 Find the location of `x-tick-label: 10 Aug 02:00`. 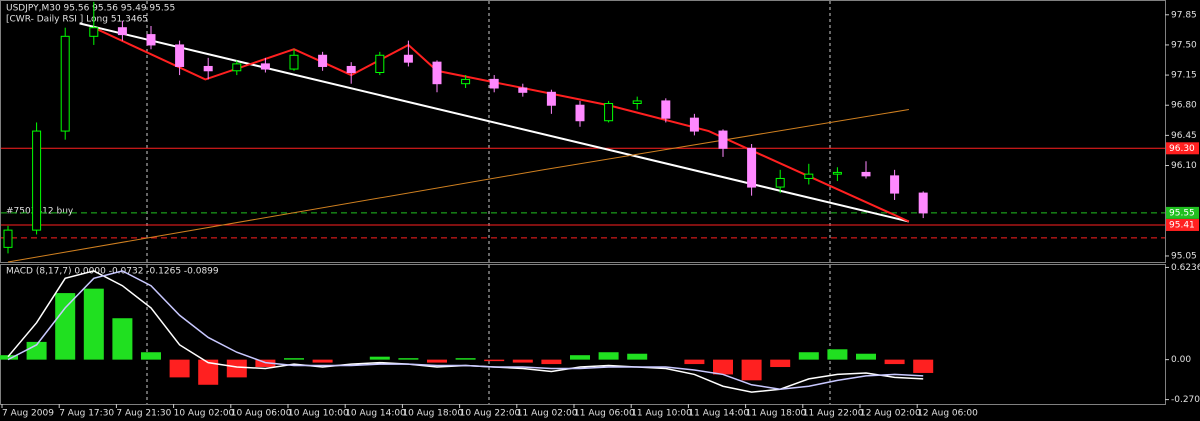

x-tick-label: 10 Aug 02:00 is located at coordinates (204, 414).